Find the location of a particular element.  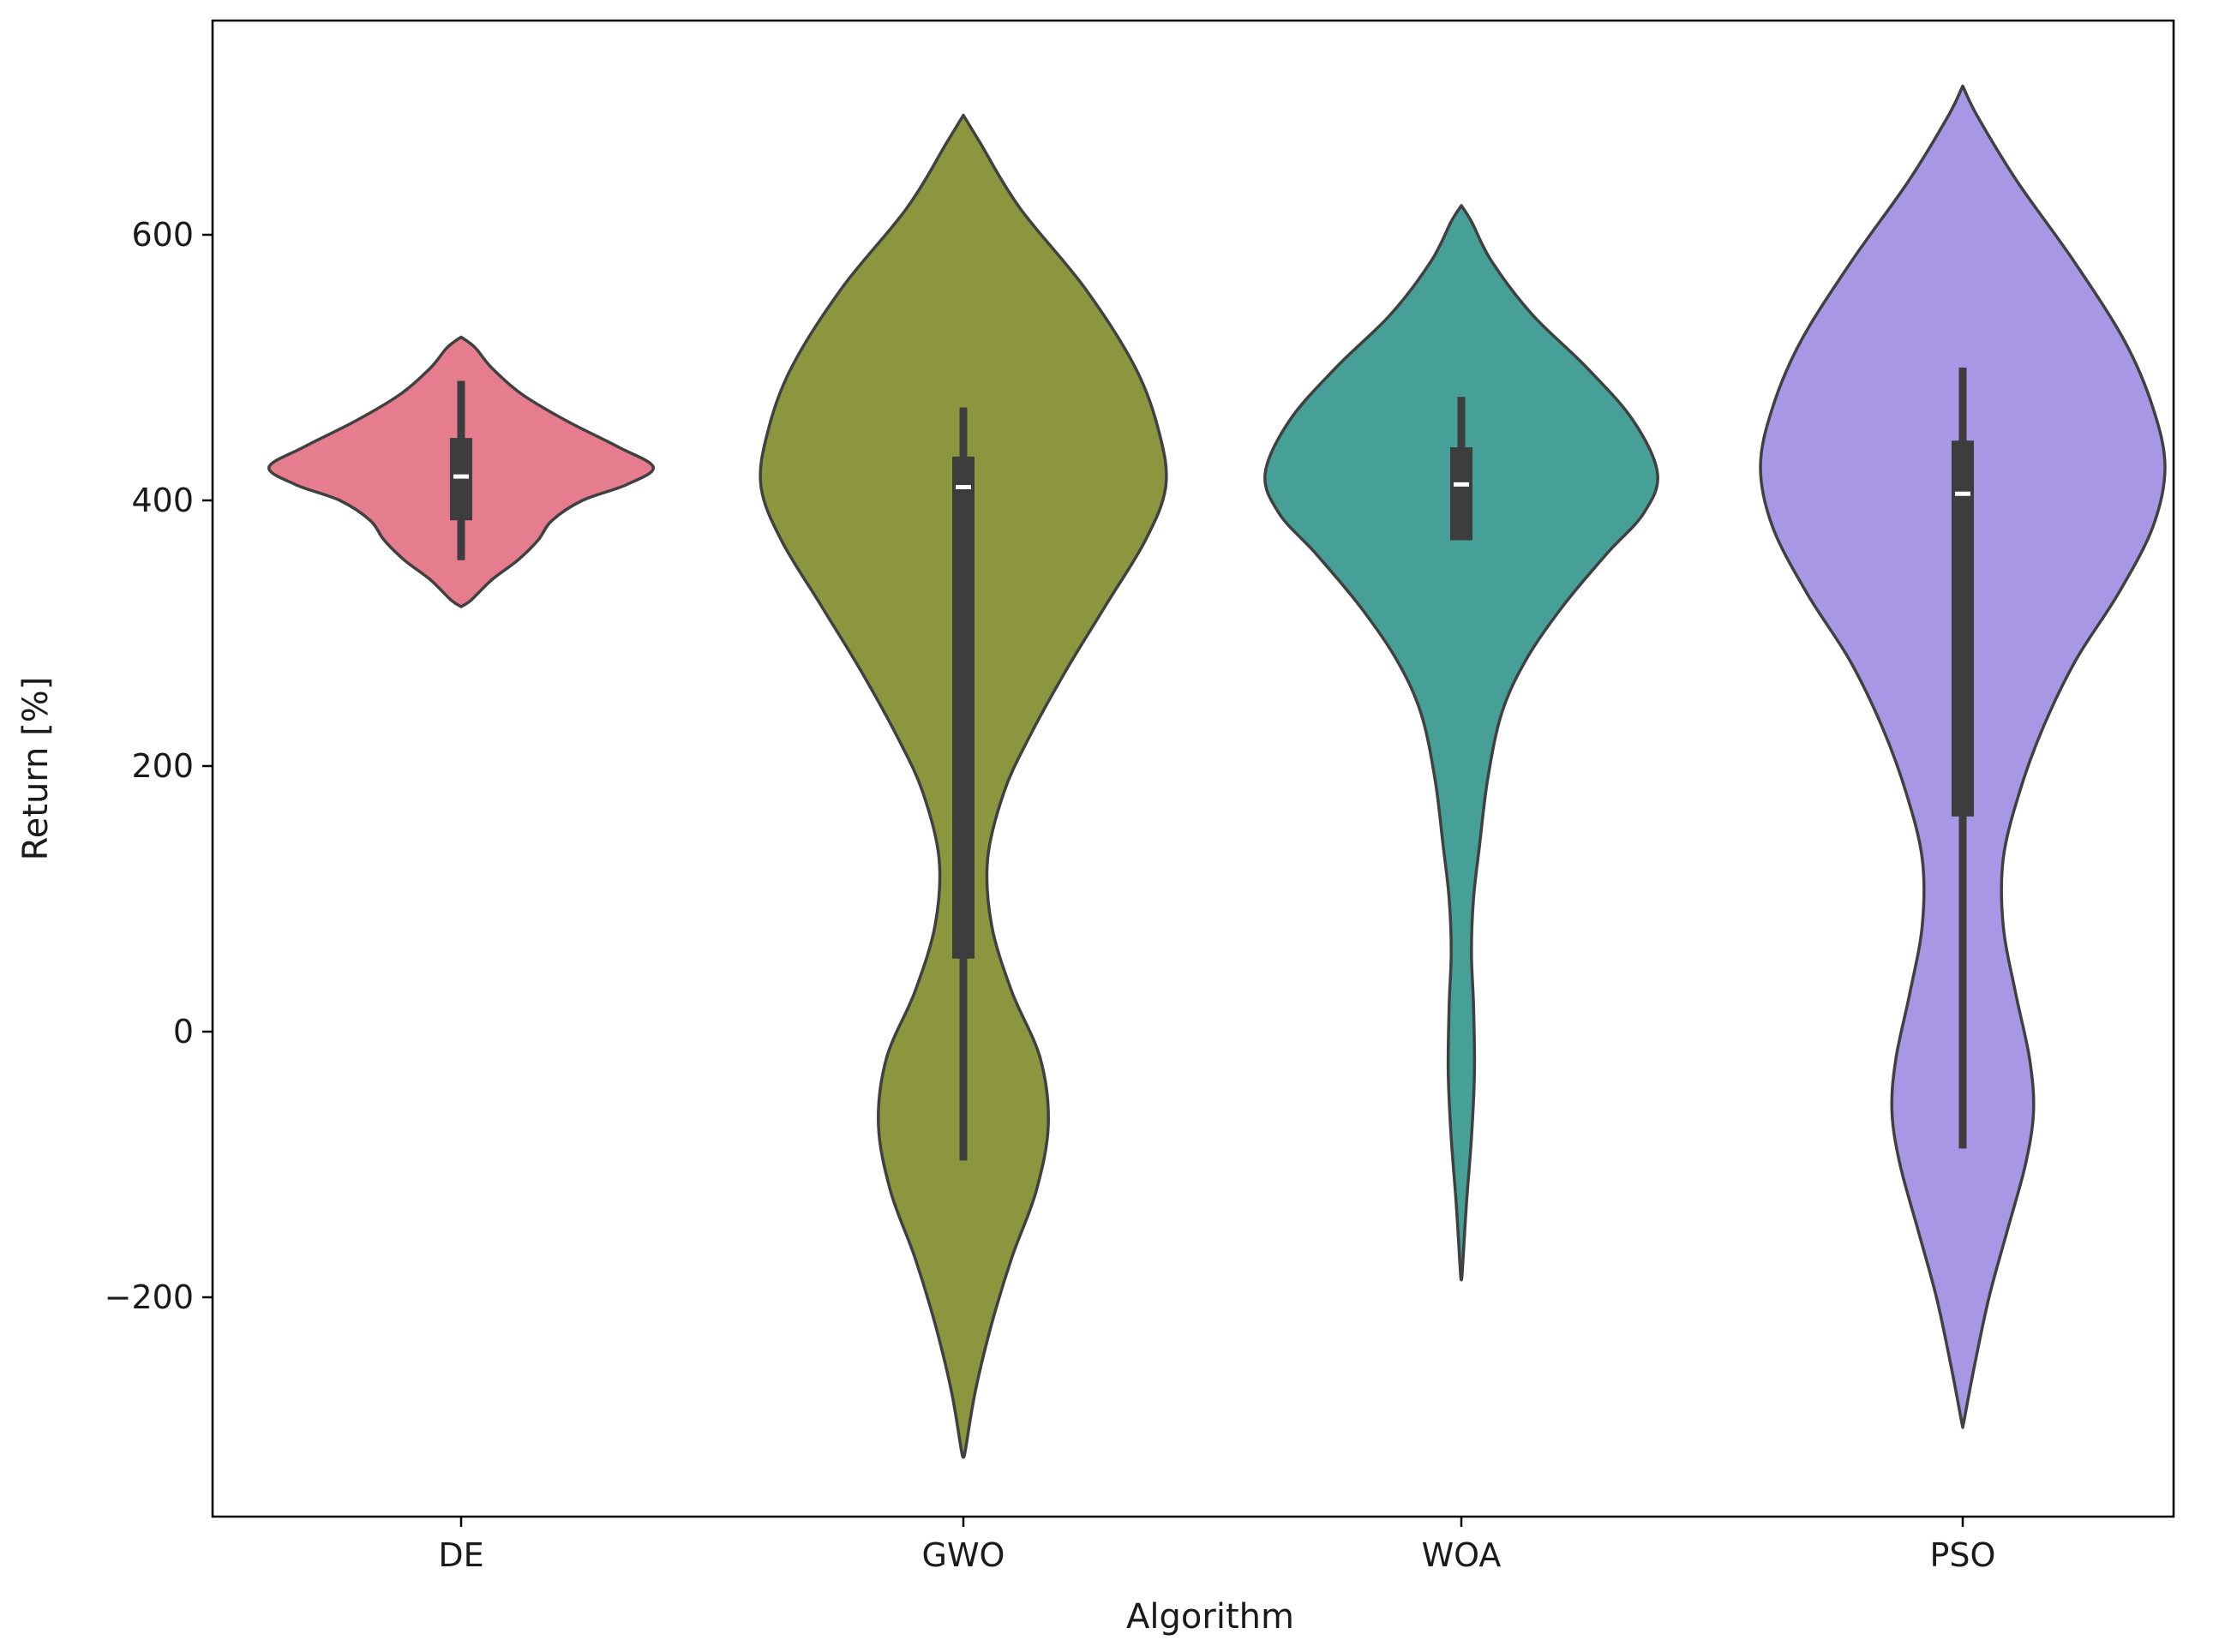

x-tick-label: WOA is located at coordinates (1462, 1555).